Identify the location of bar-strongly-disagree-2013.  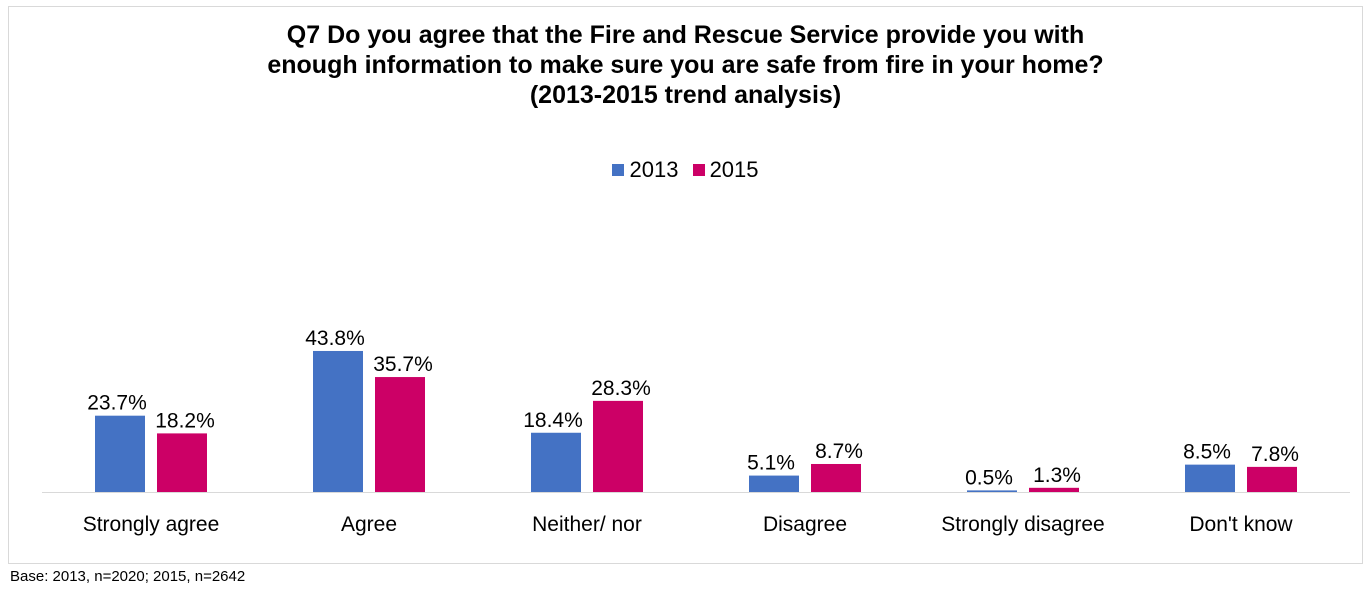
(992, 491).